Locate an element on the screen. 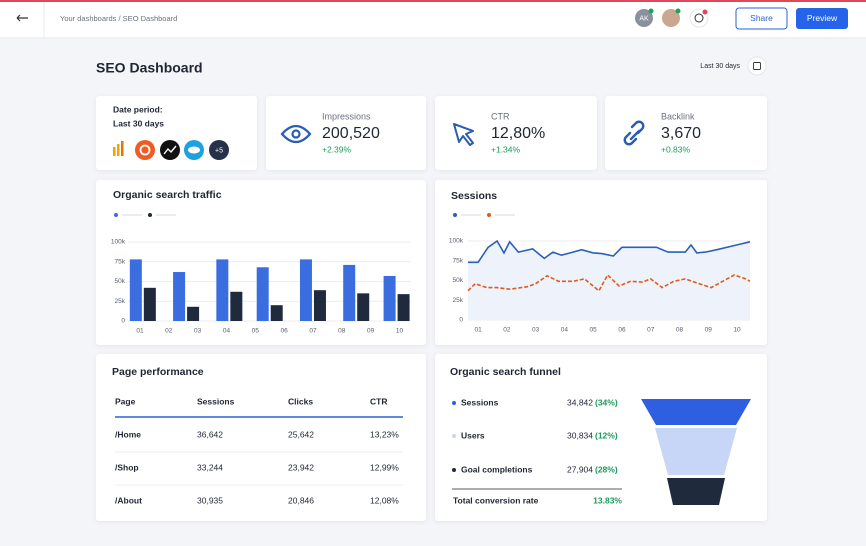 The width and height of the screenshot is (866, 546). preview-button is located at coordinates (822, 18).